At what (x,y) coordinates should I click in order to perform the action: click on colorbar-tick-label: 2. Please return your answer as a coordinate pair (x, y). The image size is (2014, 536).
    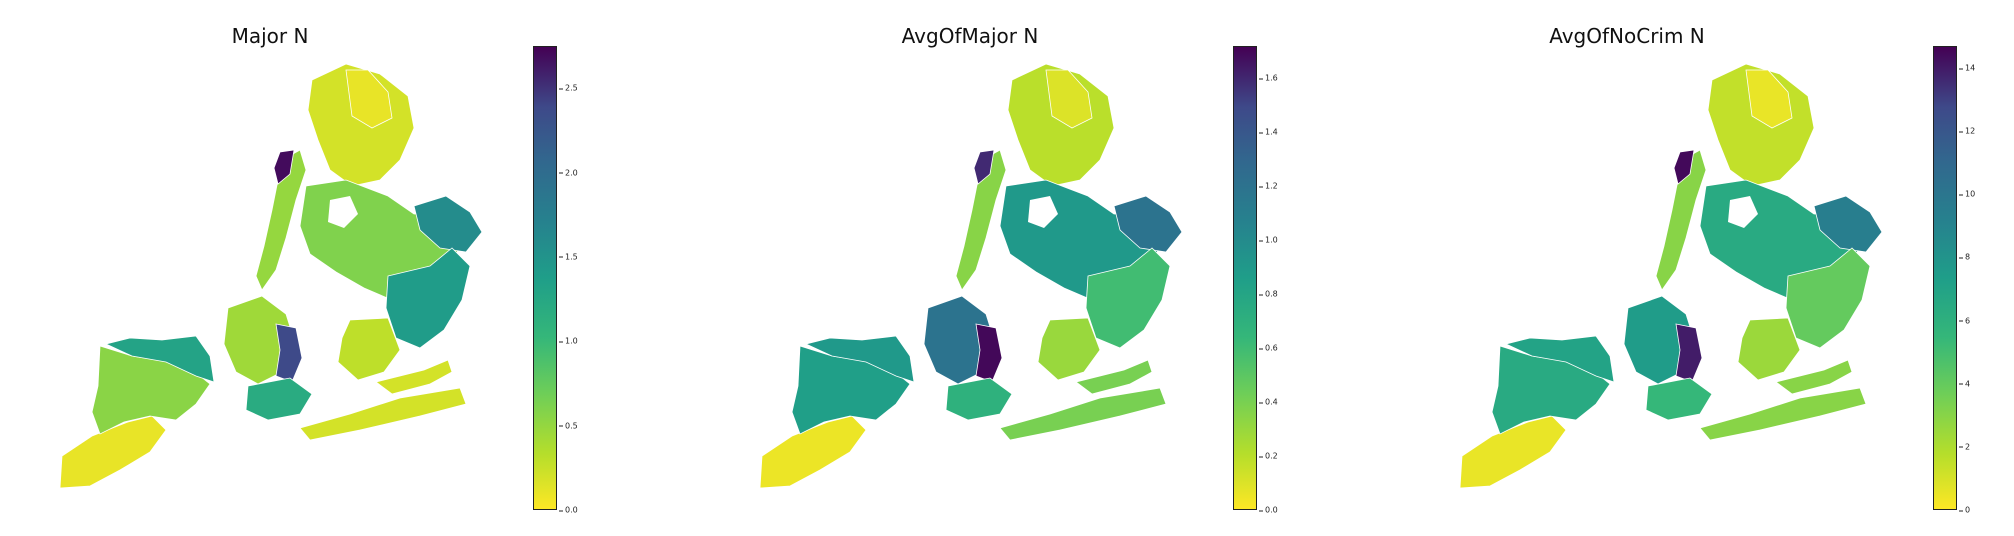
    Looking at the image, I should click on (1964, 447).